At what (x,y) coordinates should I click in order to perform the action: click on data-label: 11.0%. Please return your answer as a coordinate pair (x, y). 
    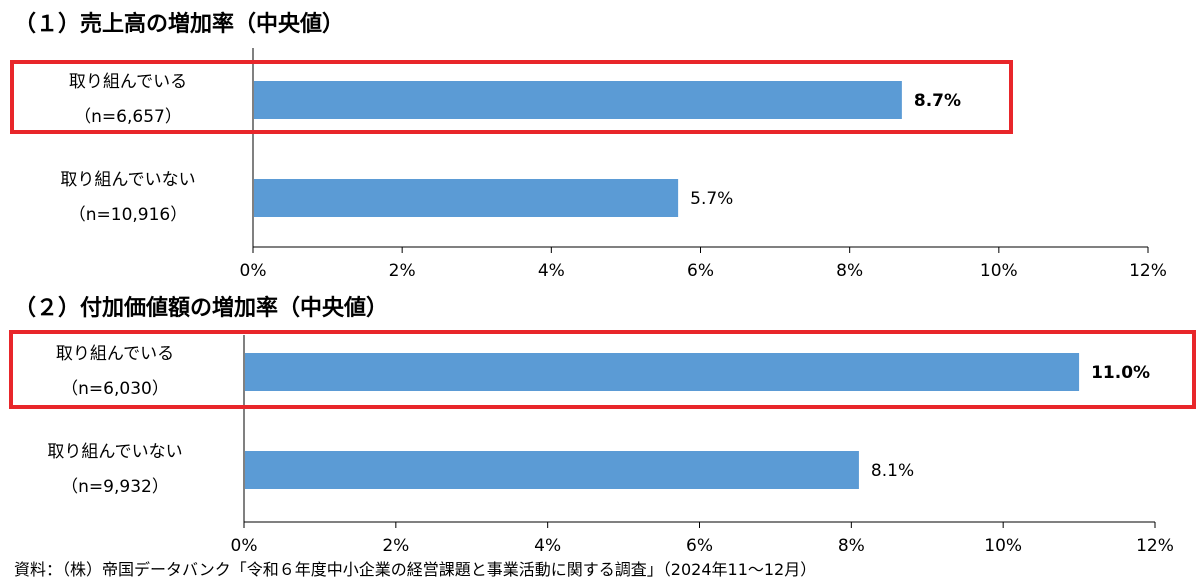
    Looking at the image, I should click on (1120, 373).